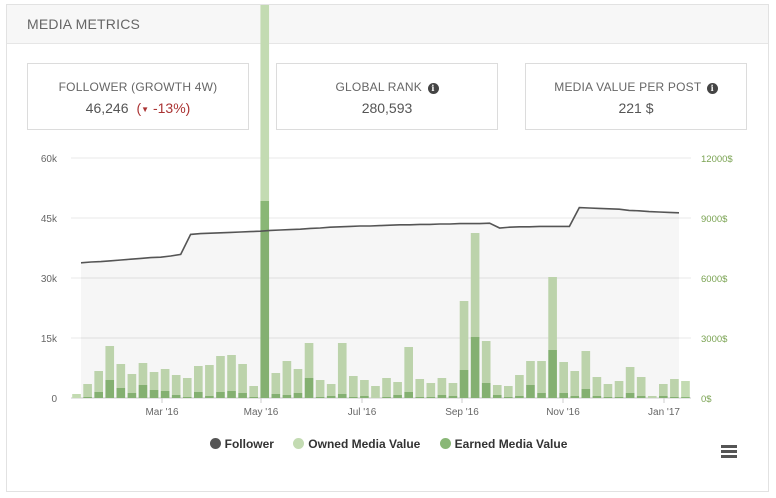 The image size is (776, 498). What do you see at coordinates (261, 412) in the screenshot?
I see `x-tick-label: May '16` at bounding box center [261, 412].